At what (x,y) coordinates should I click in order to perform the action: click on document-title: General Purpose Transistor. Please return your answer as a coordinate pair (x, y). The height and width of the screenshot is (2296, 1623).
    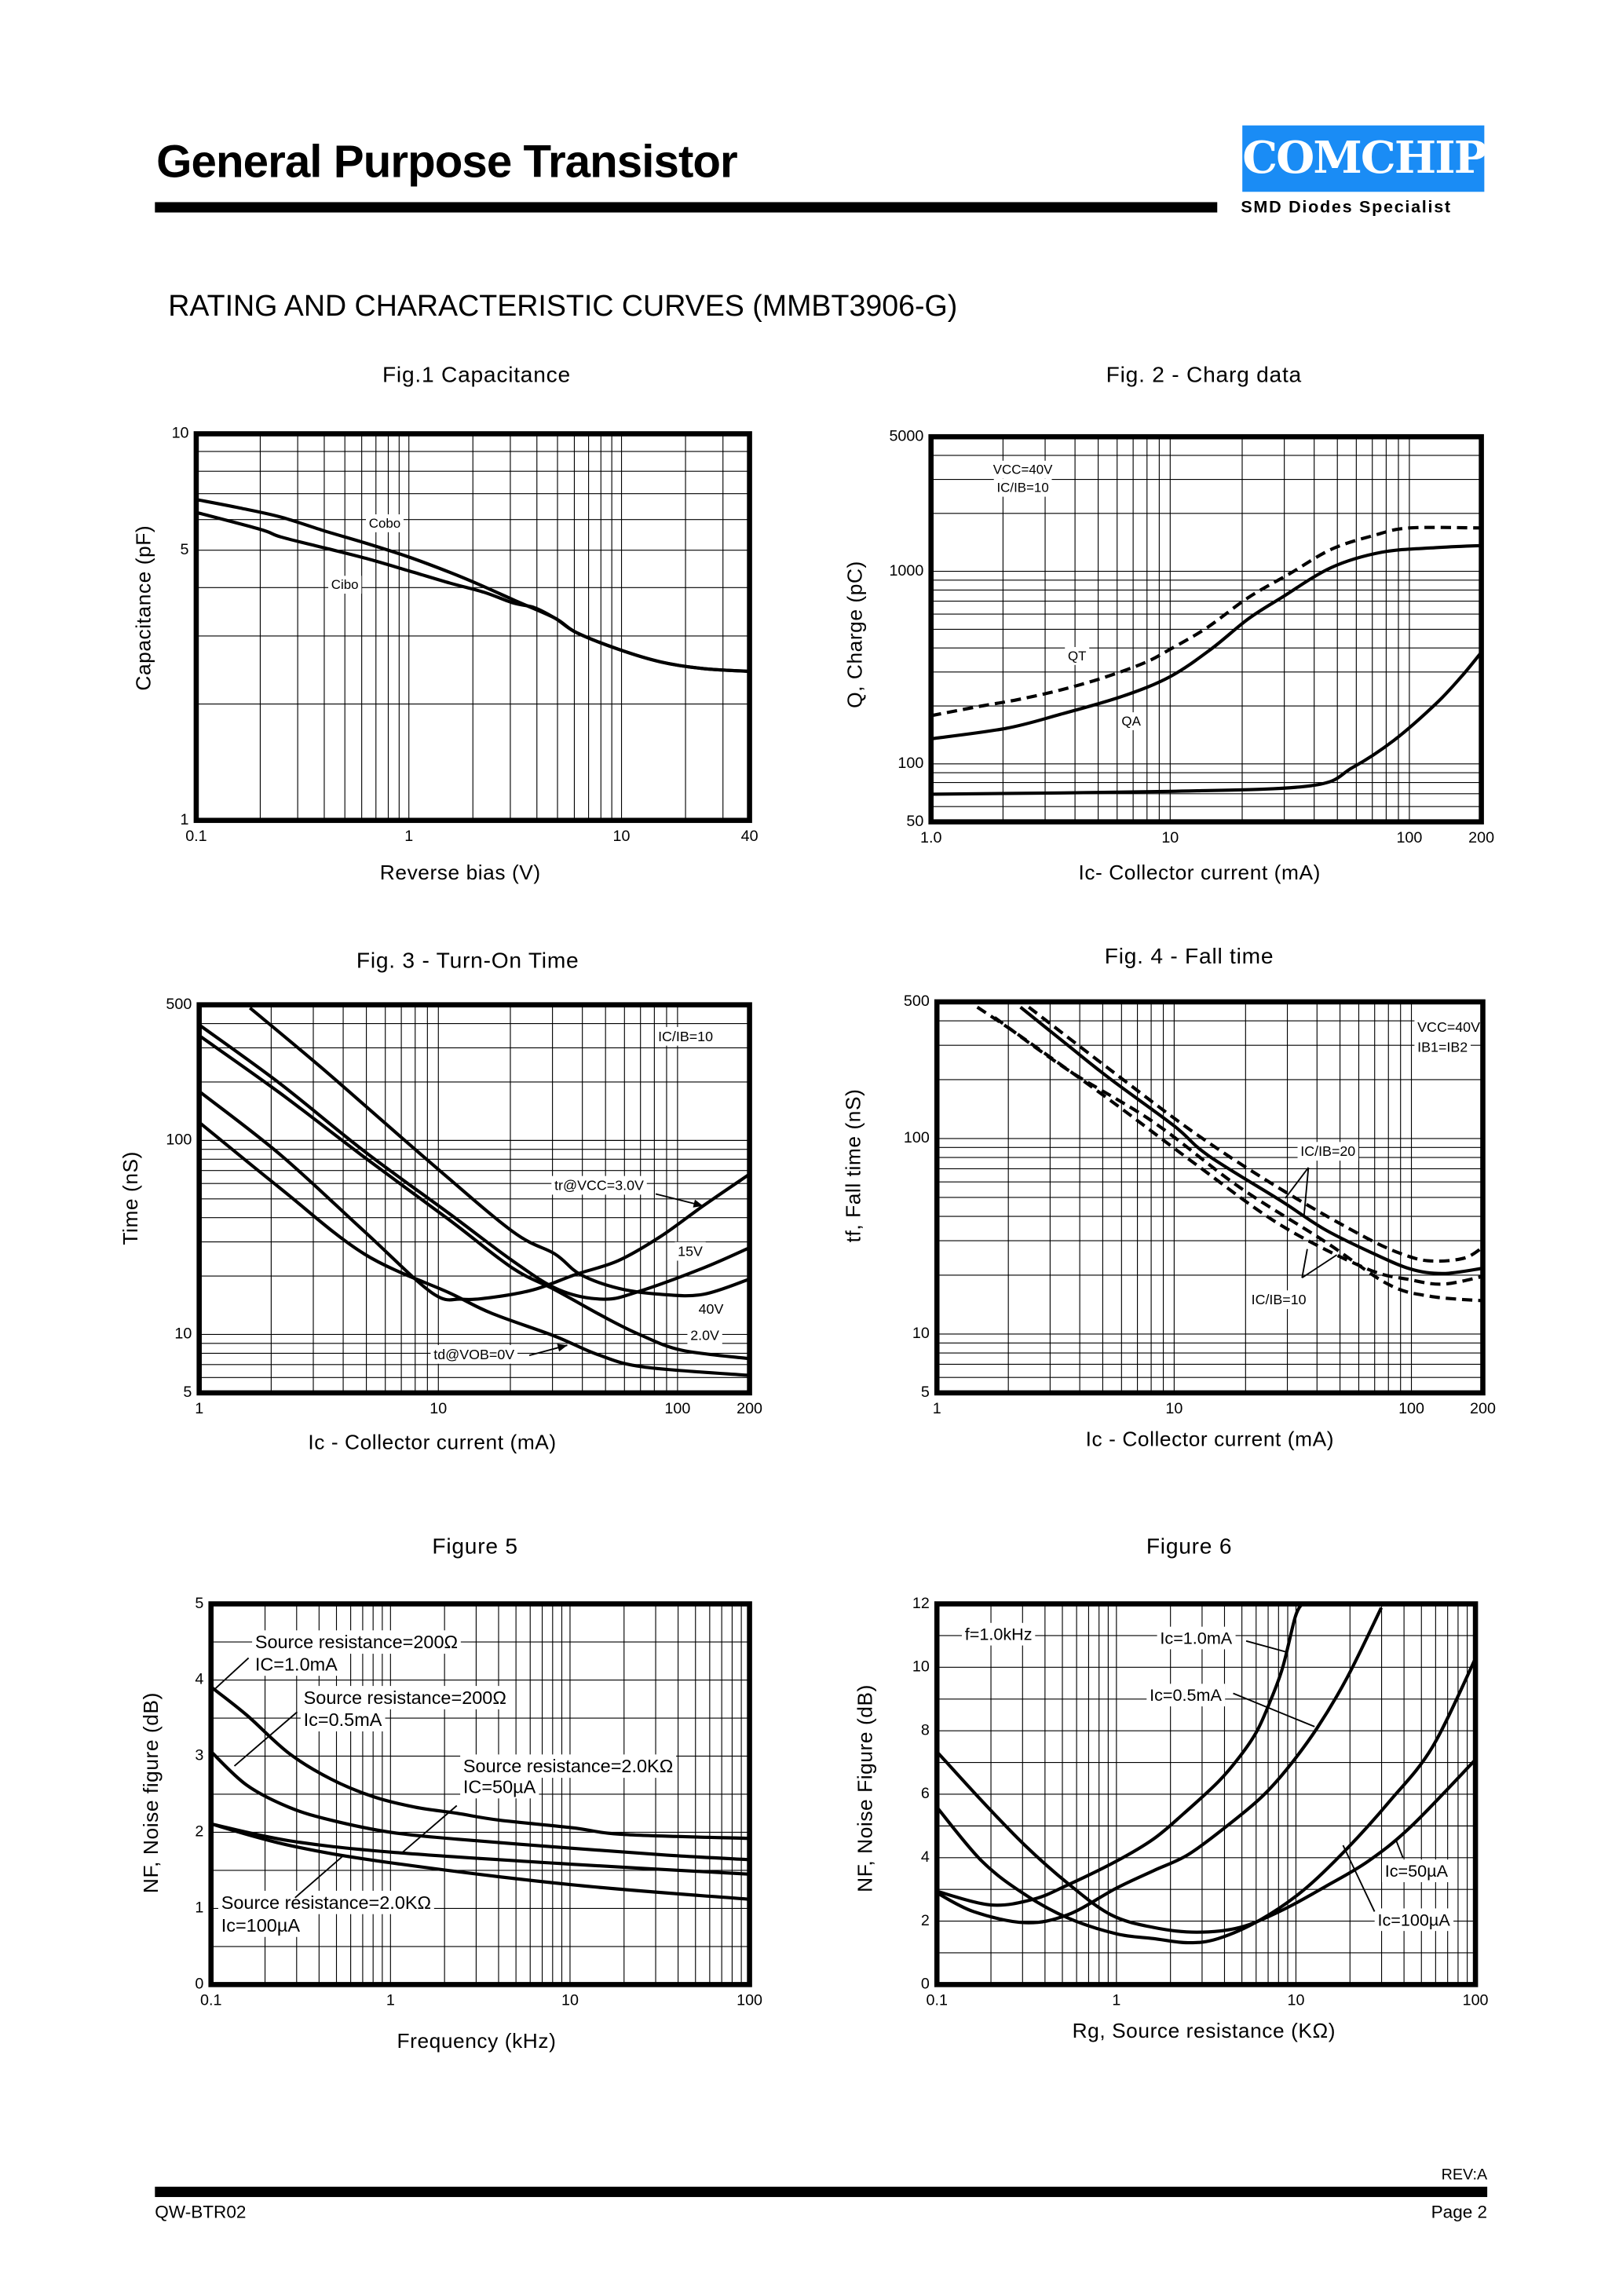
    Looking at the image, I should click on (447, 162).